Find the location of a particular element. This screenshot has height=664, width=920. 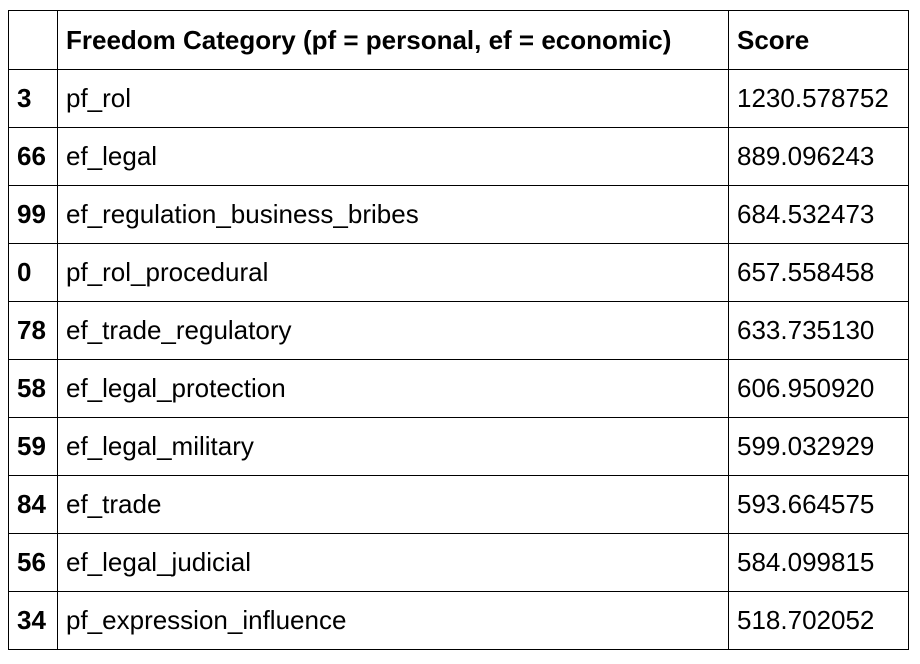

row-index: 78 is located at coordinates (33, 330).